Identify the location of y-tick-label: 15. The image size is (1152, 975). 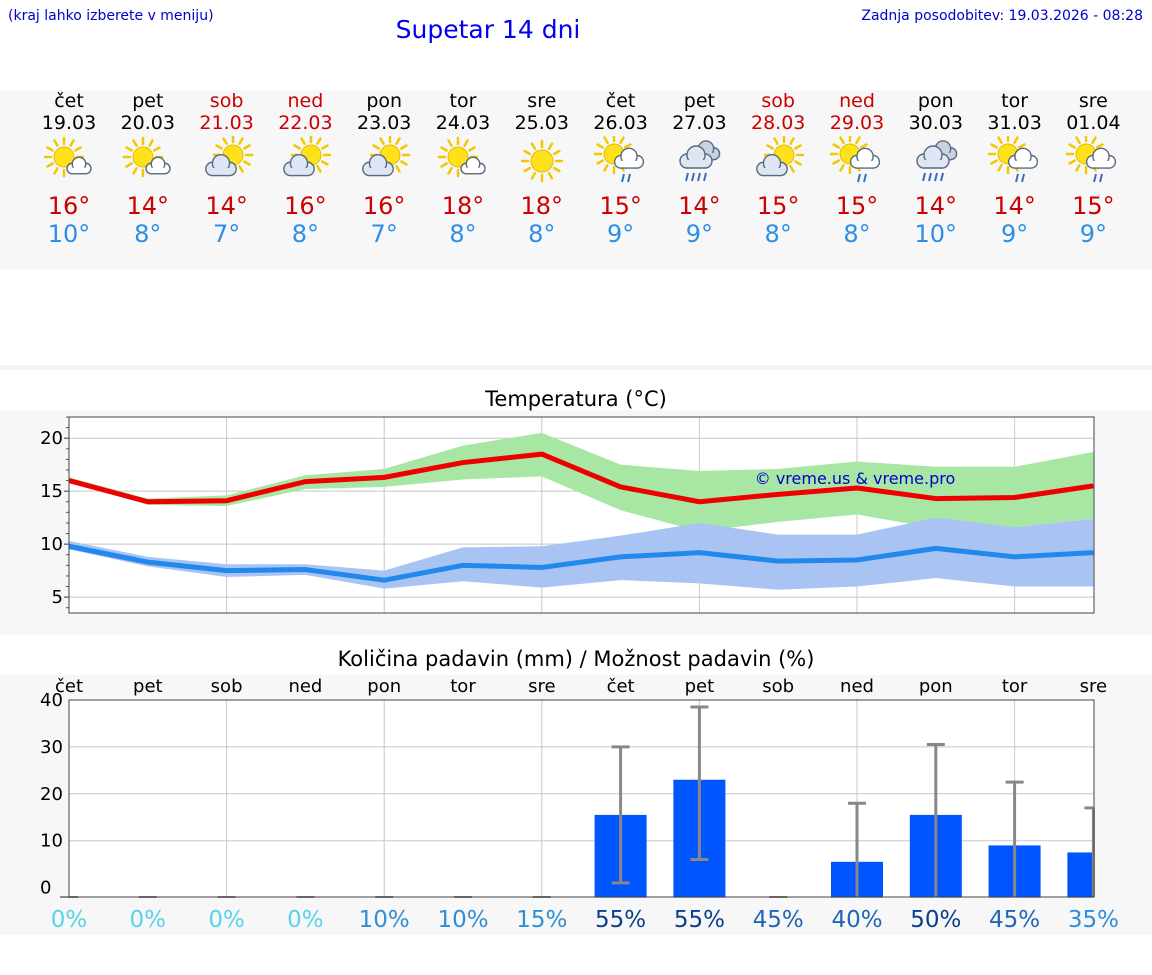
(51, 491).